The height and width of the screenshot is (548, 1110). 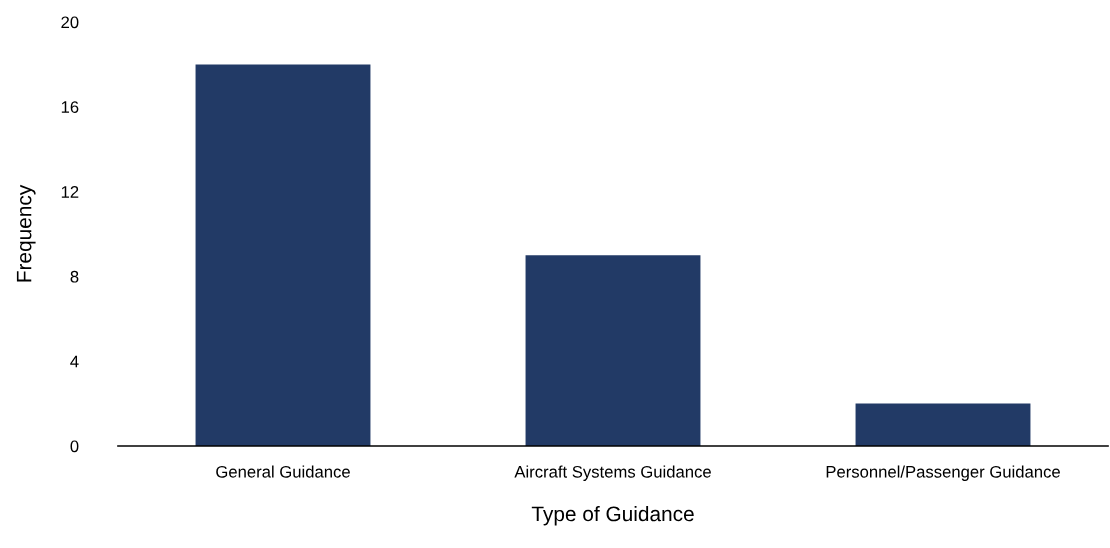 I want to click on y-tick-label: 12, so click(x=70, y=192).